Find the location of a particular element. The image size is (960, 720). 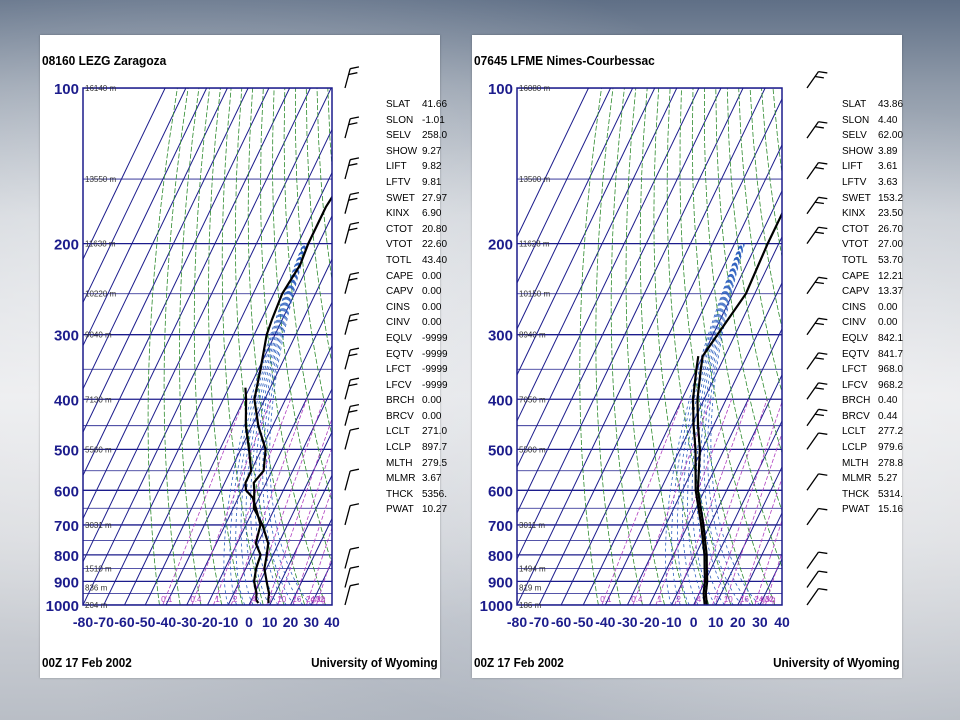

index-value: 153.2 is located at coordinates (891, 198).